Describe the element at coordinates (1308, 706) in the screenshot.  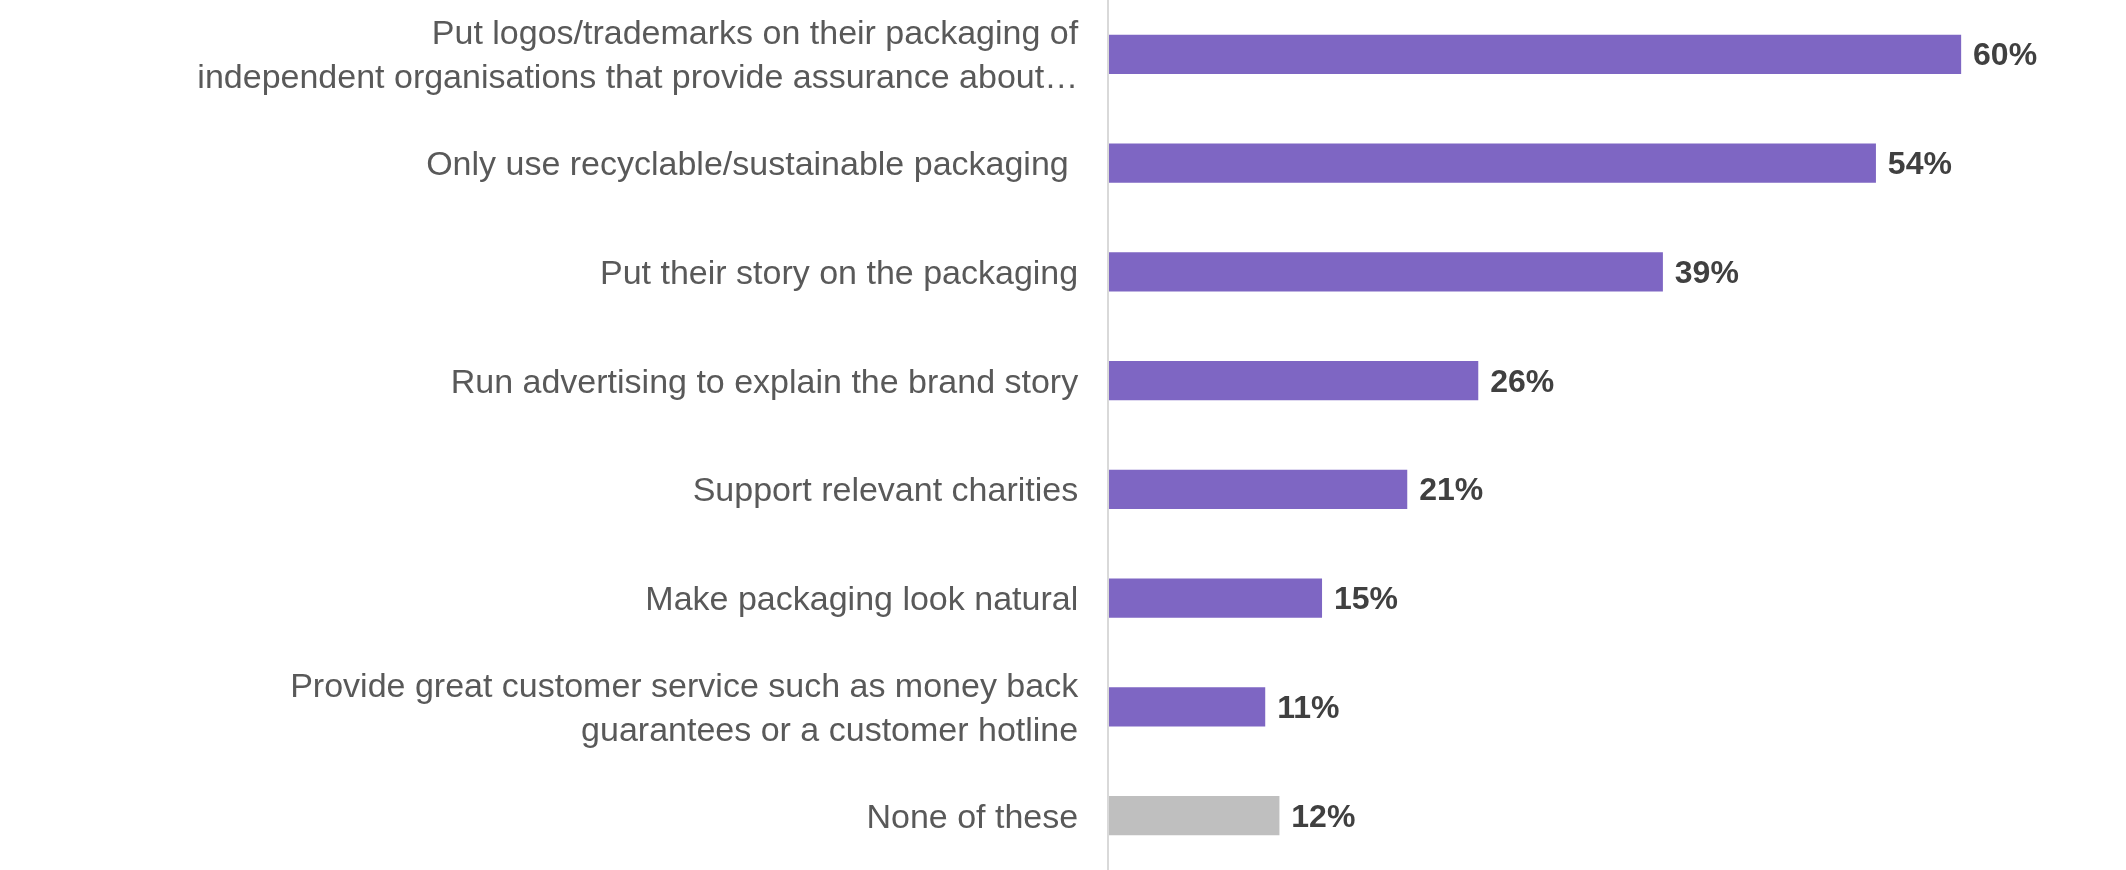
I see `data-label: 11%` at that location.